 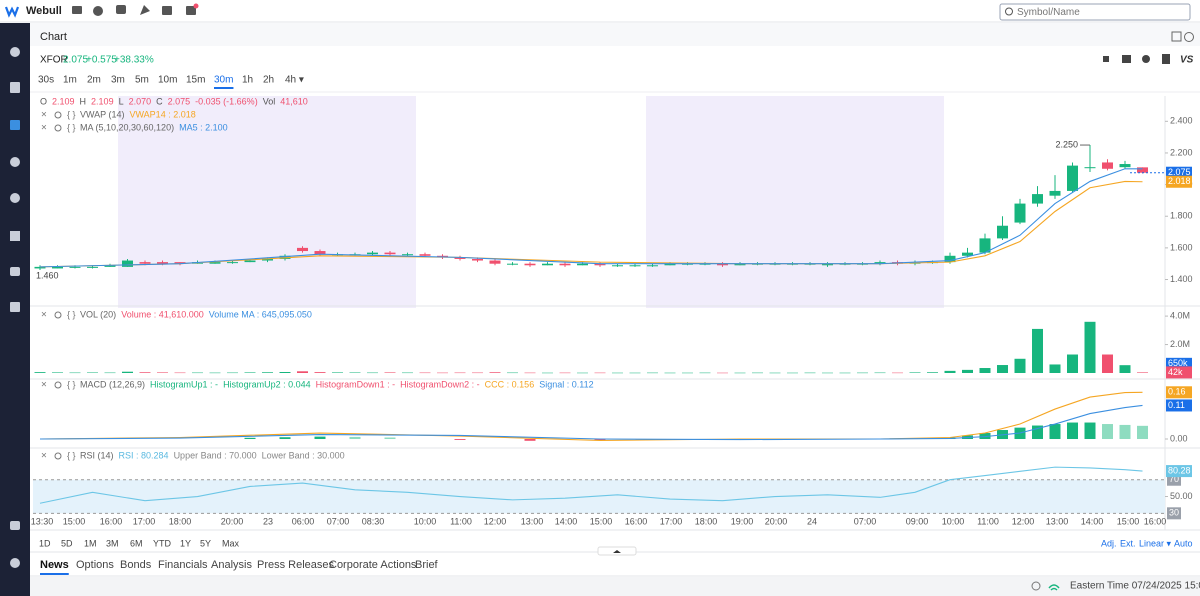 I want to click on legend-text: 2.075, so click(x=179, y=101).